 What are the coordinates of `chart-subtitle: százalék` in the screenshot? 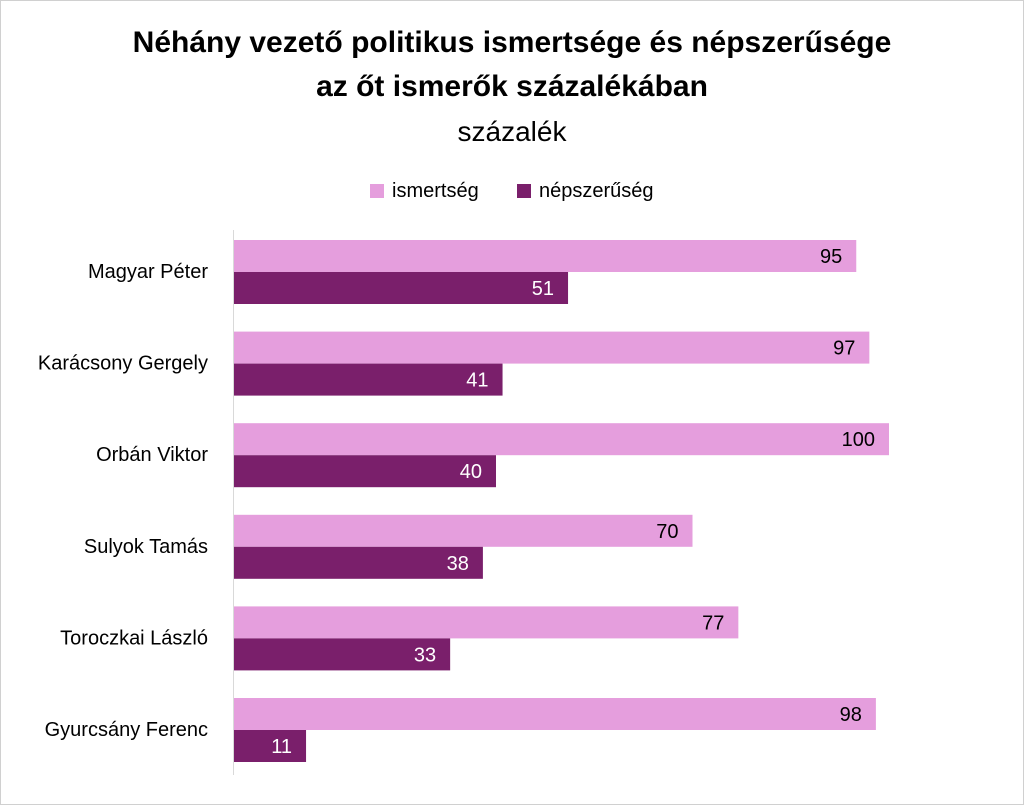 It's located at (512, 131).